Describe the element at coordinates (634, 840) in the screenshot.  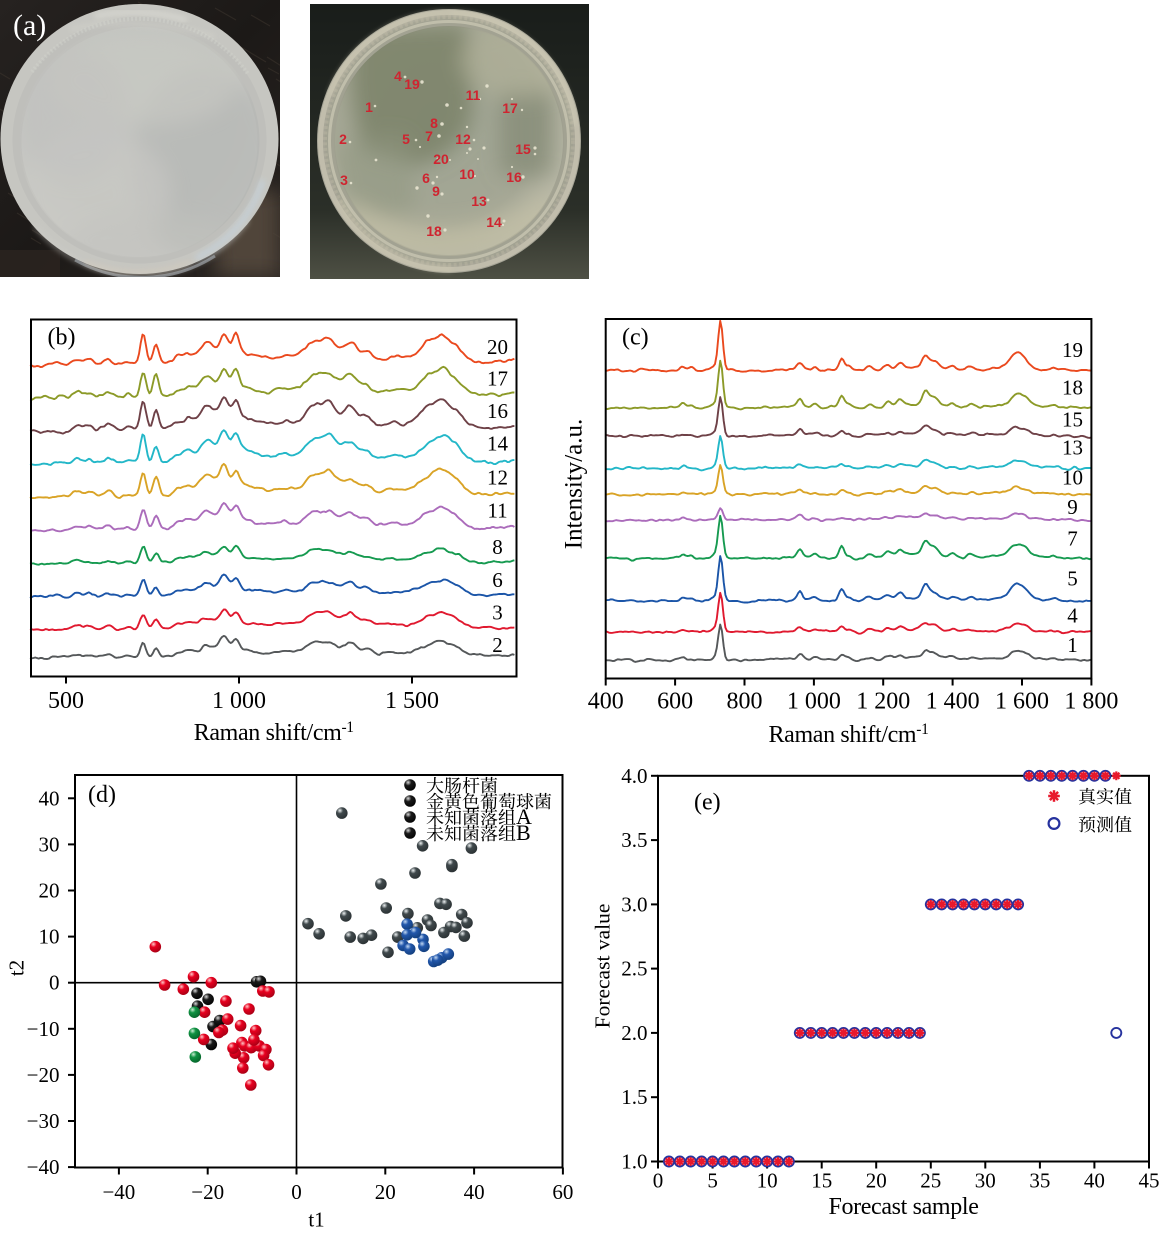
I see `svg-text: 3.5` at that location.